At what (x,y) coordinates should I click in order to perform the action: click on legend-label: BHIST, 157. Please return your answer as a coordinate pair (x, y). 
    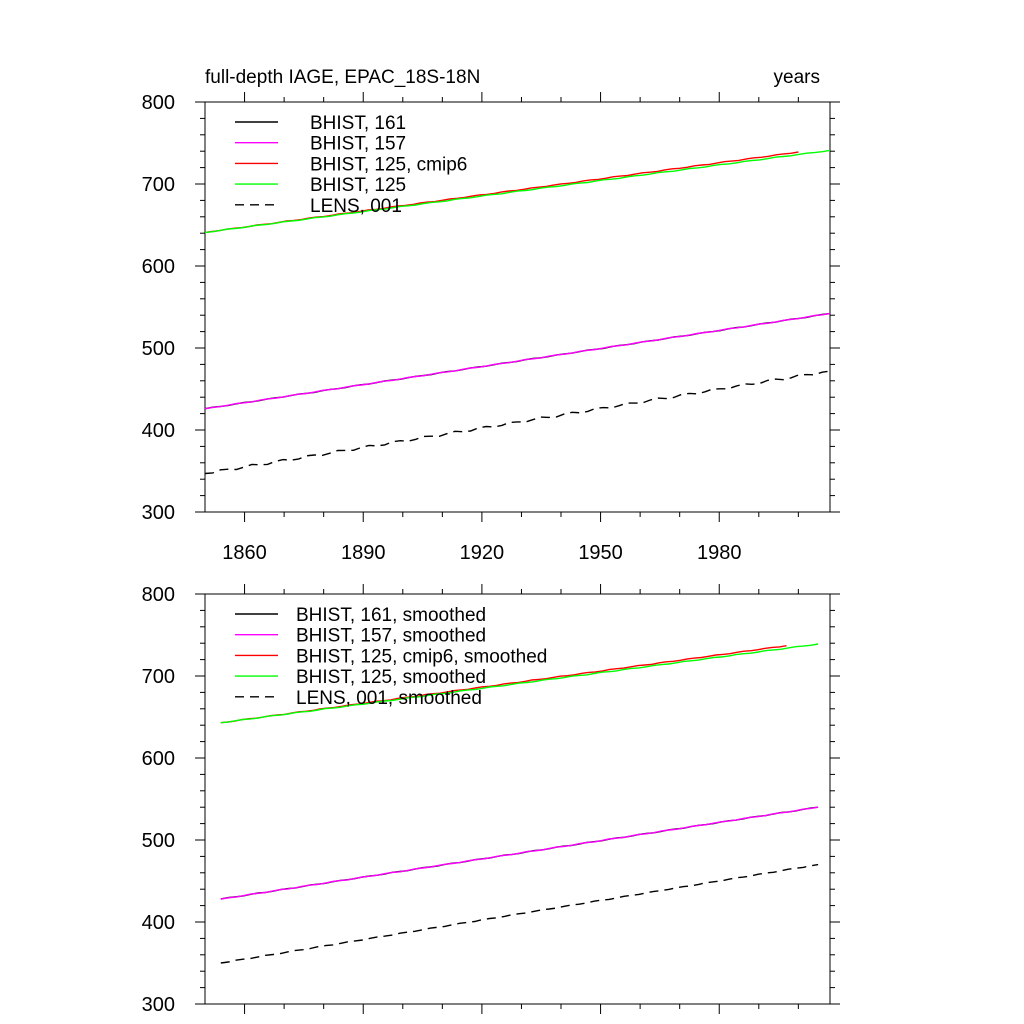
    Looking at the image, I should click on (358, 144).